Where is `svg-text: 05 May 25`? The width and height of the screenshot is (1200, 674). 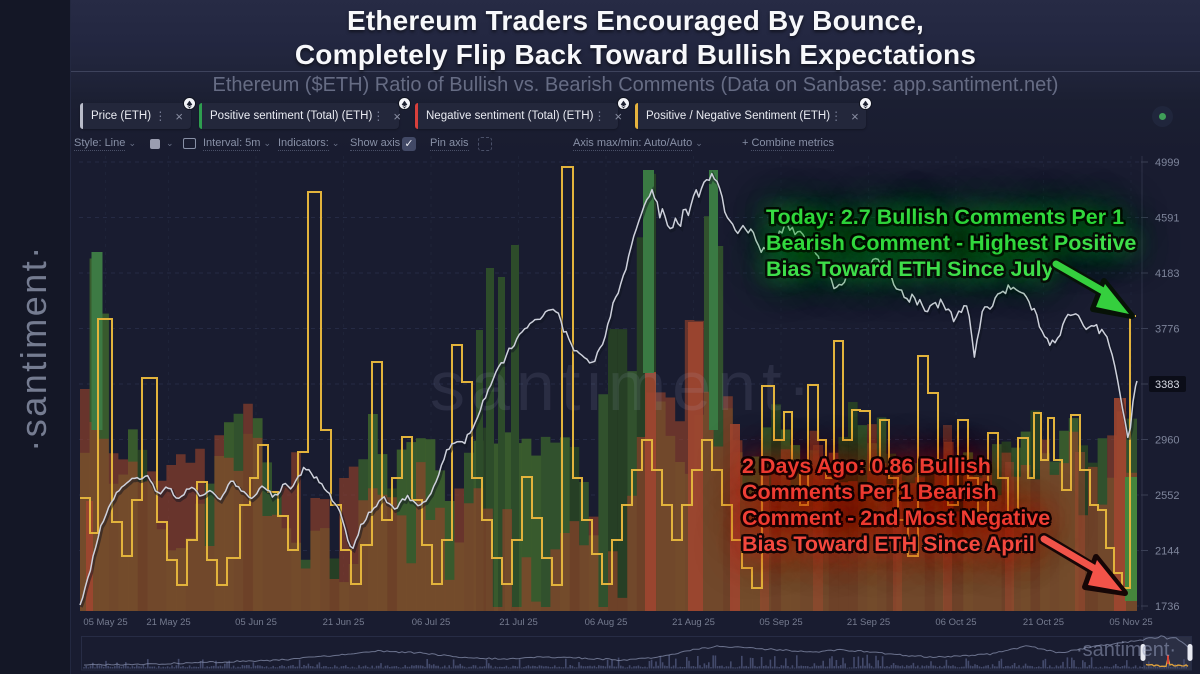
svg-text: 05 May 25 is located at coordinates (105, 622).